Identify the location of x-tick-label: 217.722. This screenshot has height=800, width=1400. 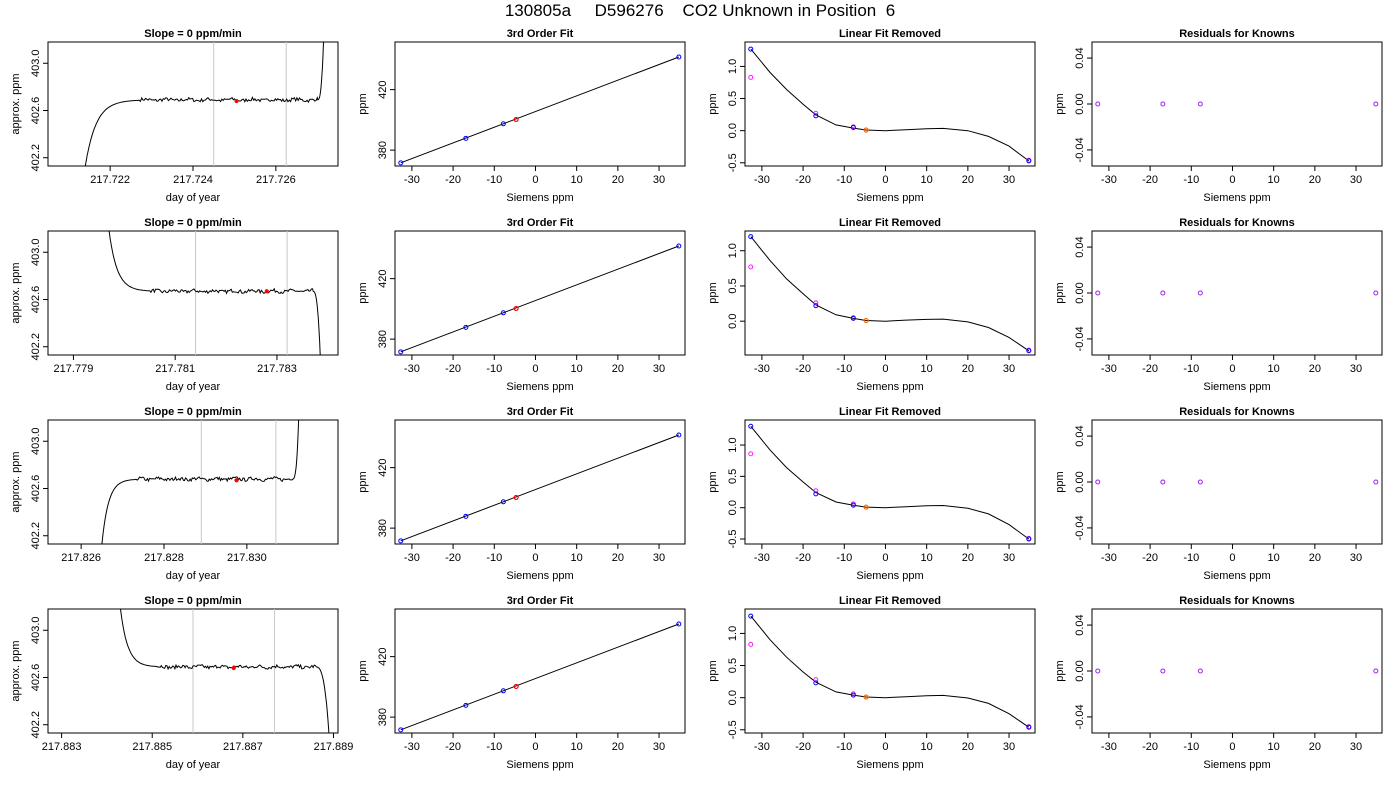
(110, 180).